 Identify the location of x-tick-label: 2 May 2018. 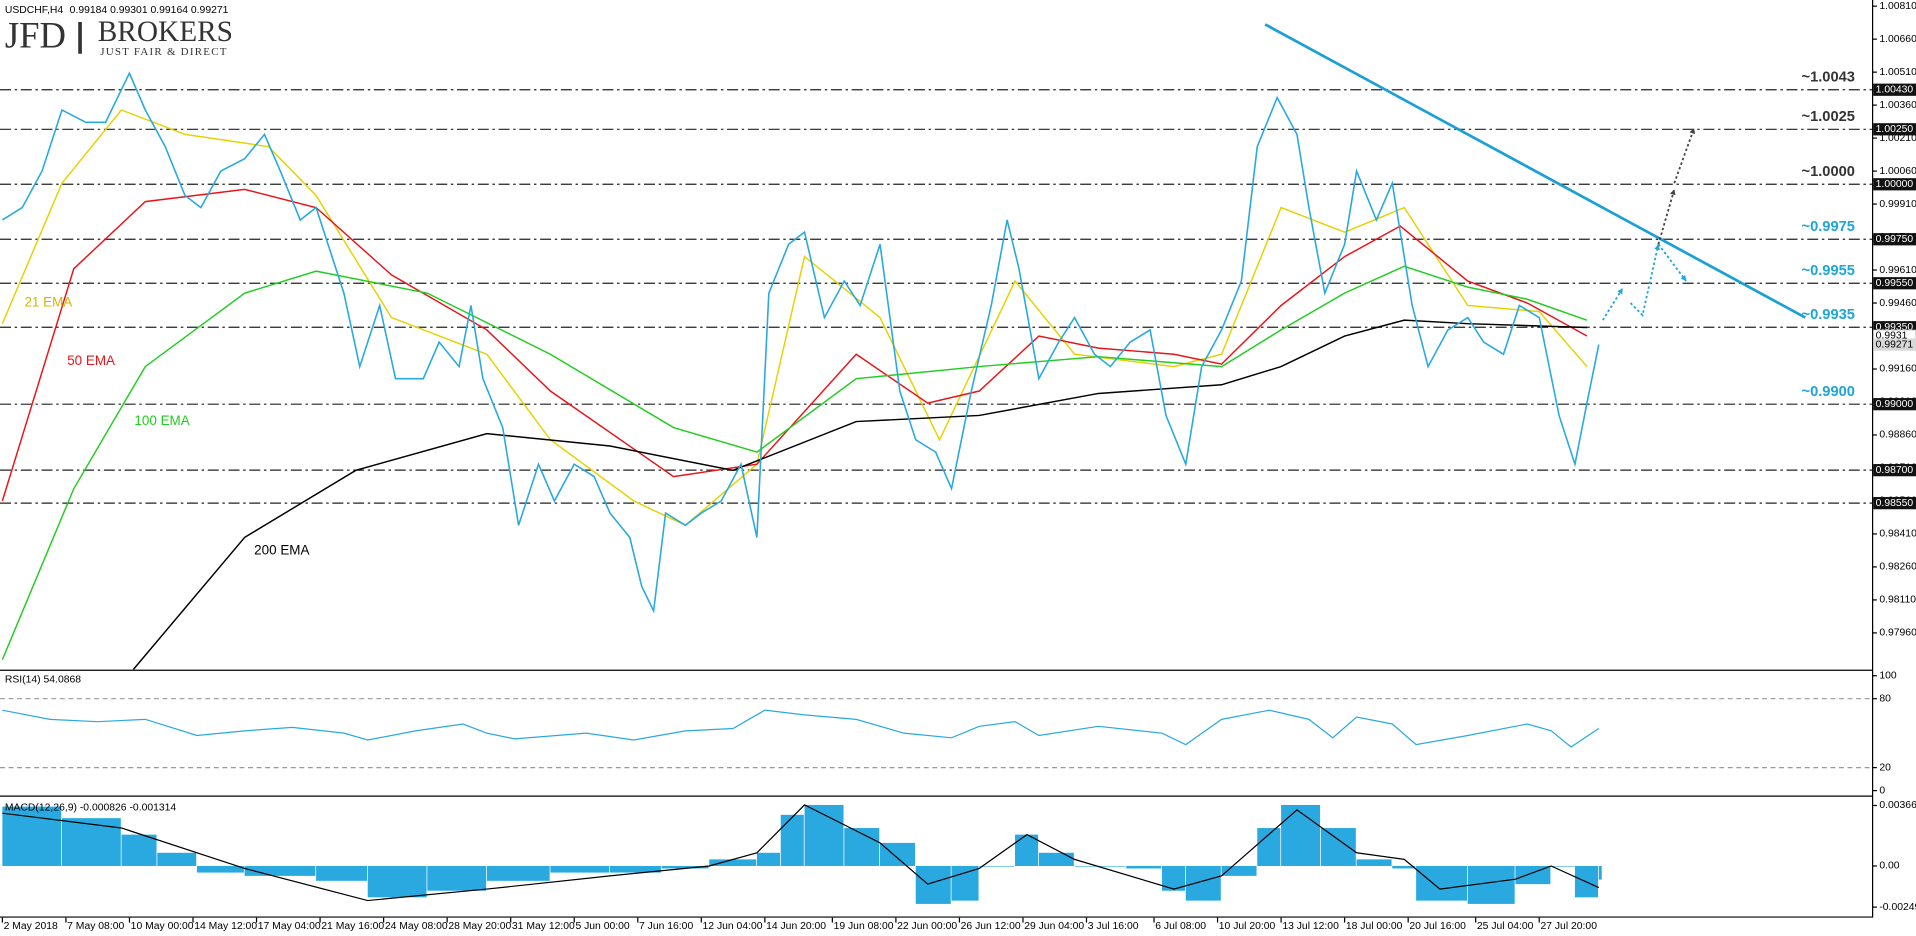
(31, 926).